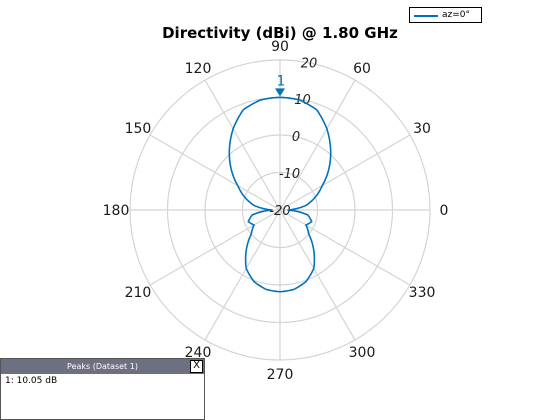  What do you see at coordinates (31, 381) in the screenshot?
I see `peak-entry: 1: 10.05 dB` at bounding box center [31, 381].